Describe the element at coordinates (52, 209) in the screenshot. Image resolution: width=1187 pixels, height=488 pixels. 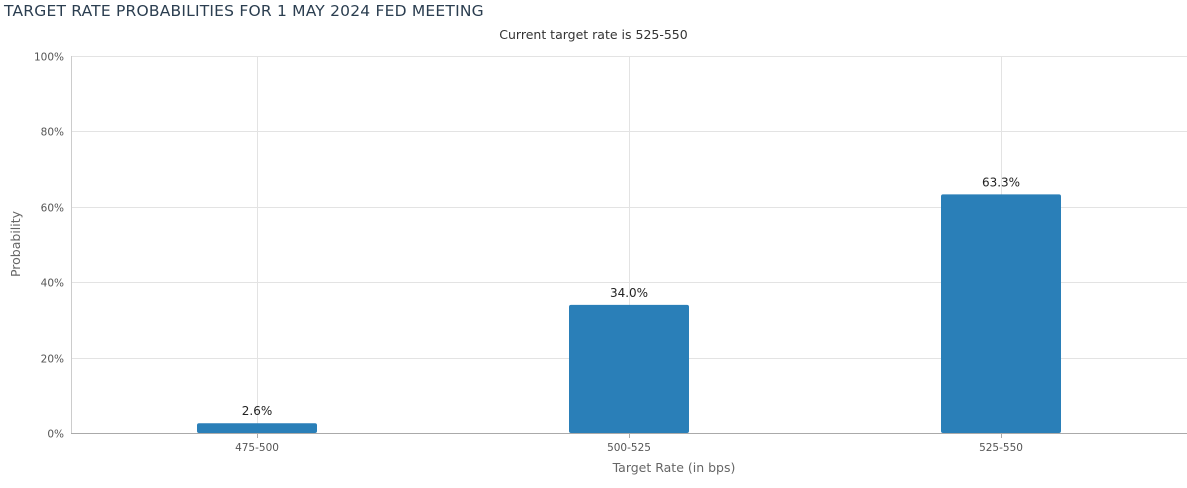
I see `y-tick-label: 60%` at that location.